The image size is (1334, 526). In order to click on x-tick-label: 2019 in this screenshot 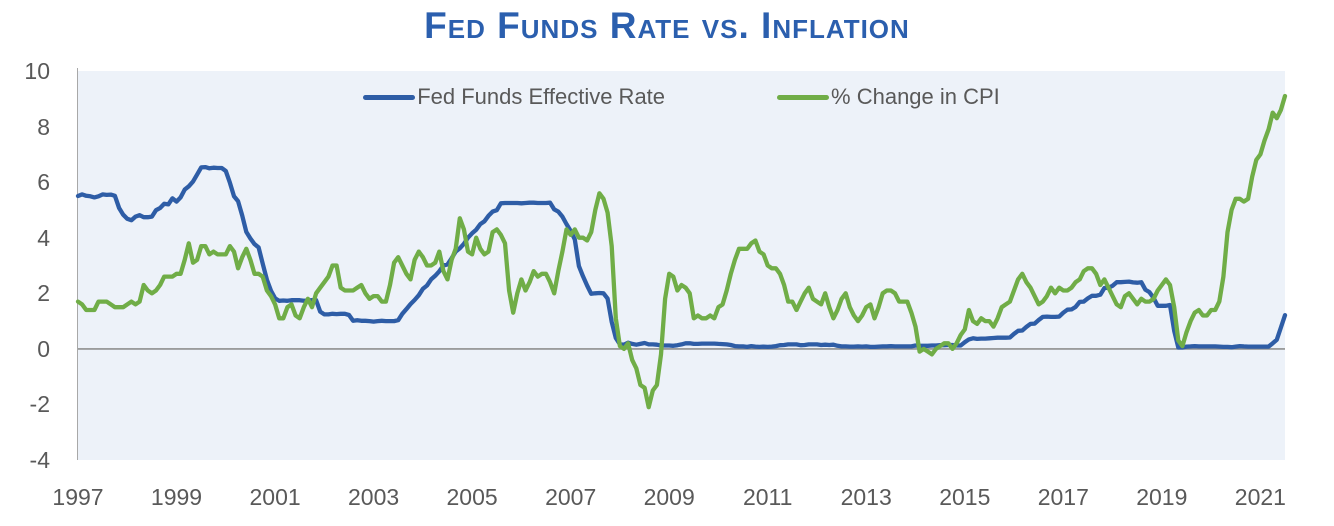, I will do `click(1162, 497)`.